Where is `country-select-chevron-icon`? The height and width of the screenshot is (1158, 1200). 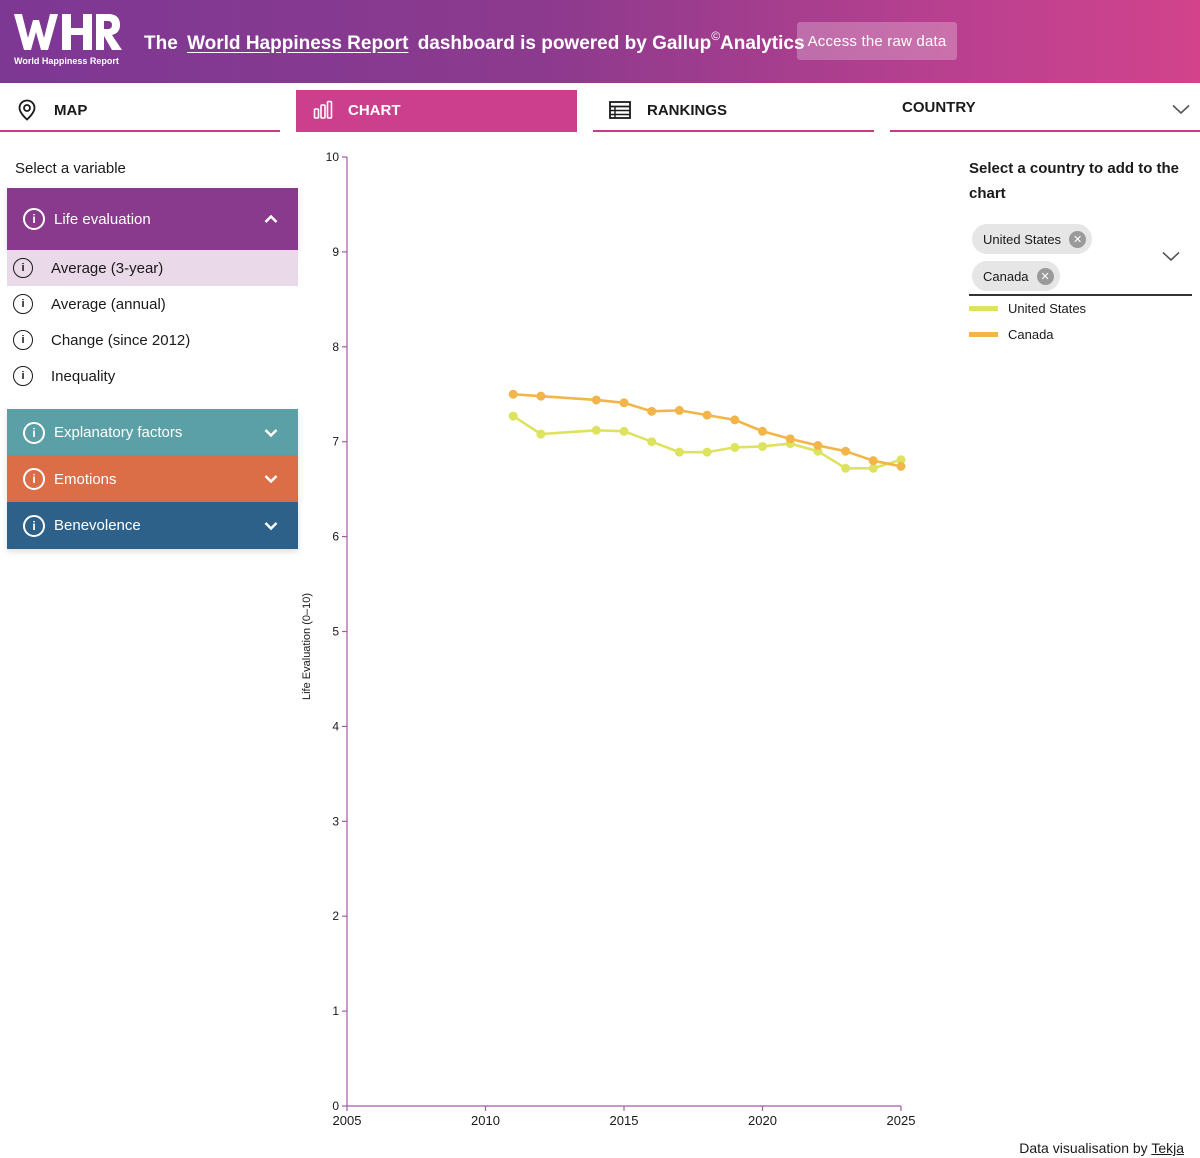 country-select-chevron-icon is located at coordinates (1171, 258).